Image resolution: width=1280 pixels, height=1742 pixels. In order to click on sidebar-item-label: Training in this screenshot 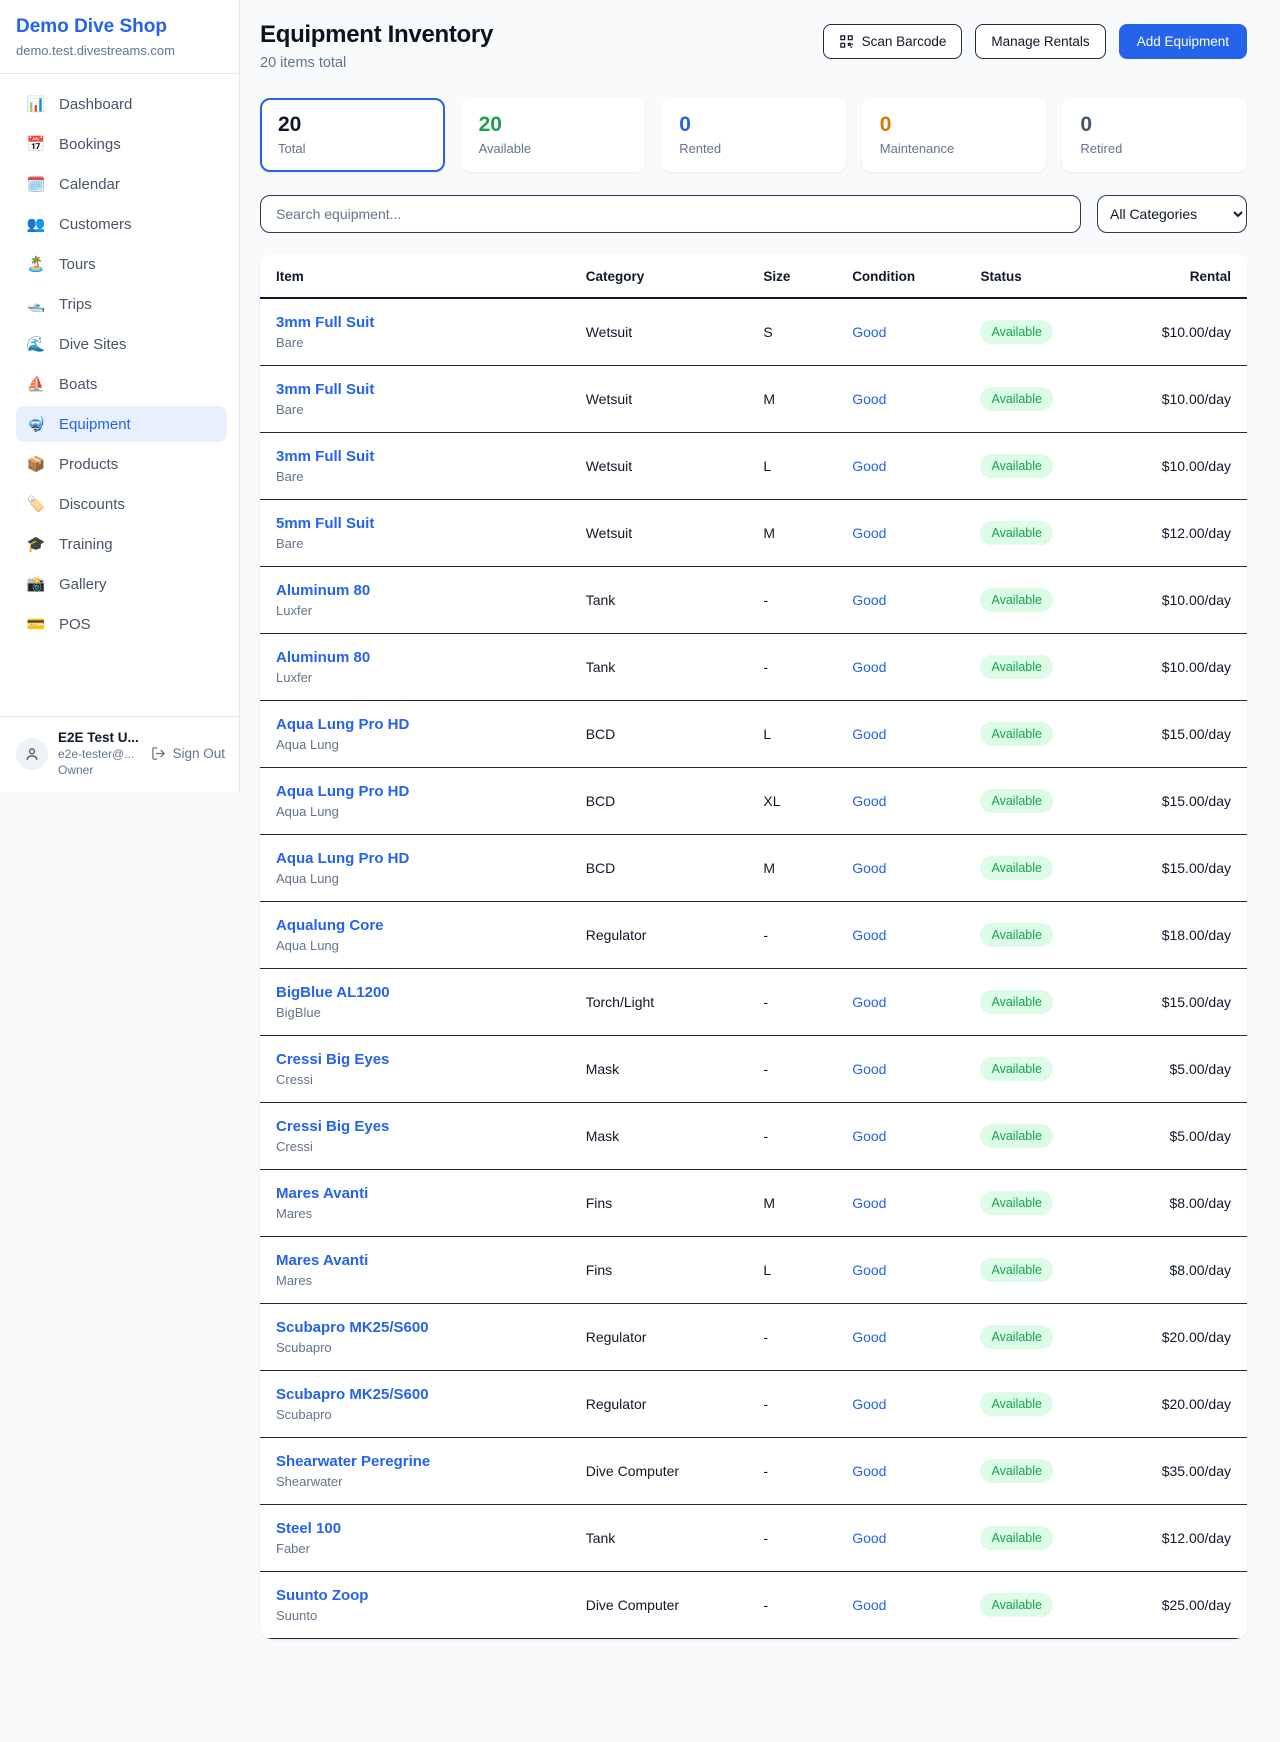, I will do `click(86, 544)`.